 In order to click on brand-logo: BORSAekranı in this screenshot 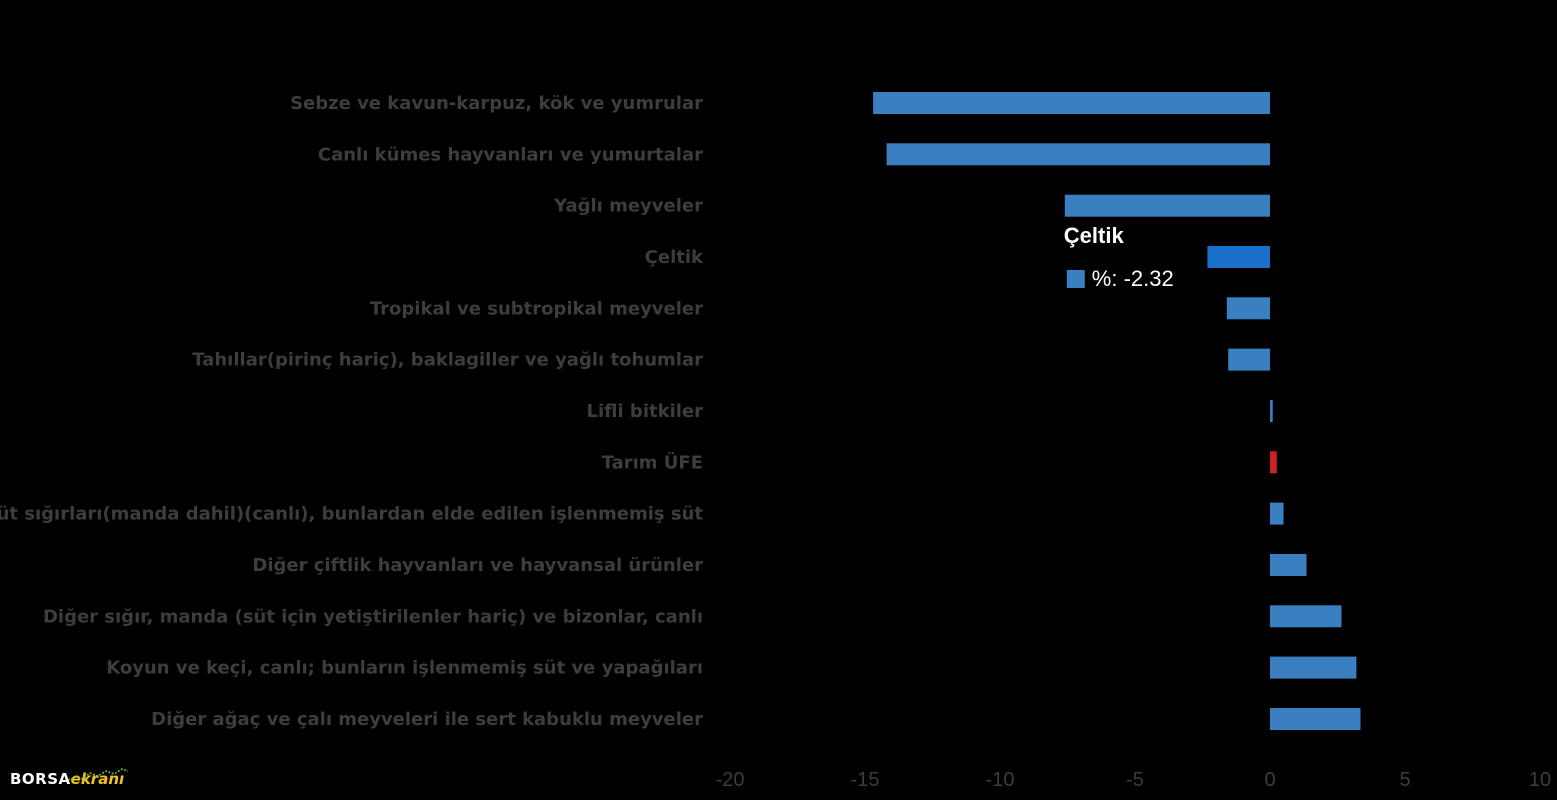, I will do `click(69, 782)`.